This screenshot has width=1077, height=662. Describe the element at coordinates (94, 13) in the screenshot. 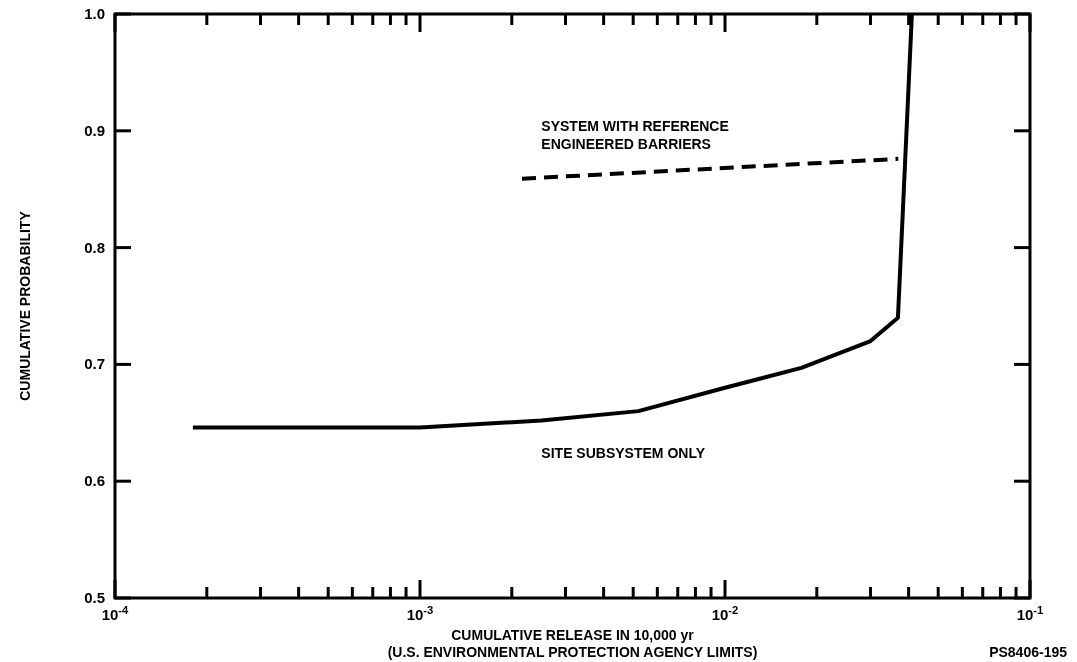

I see `y-tick-label: 1.0` at that location.